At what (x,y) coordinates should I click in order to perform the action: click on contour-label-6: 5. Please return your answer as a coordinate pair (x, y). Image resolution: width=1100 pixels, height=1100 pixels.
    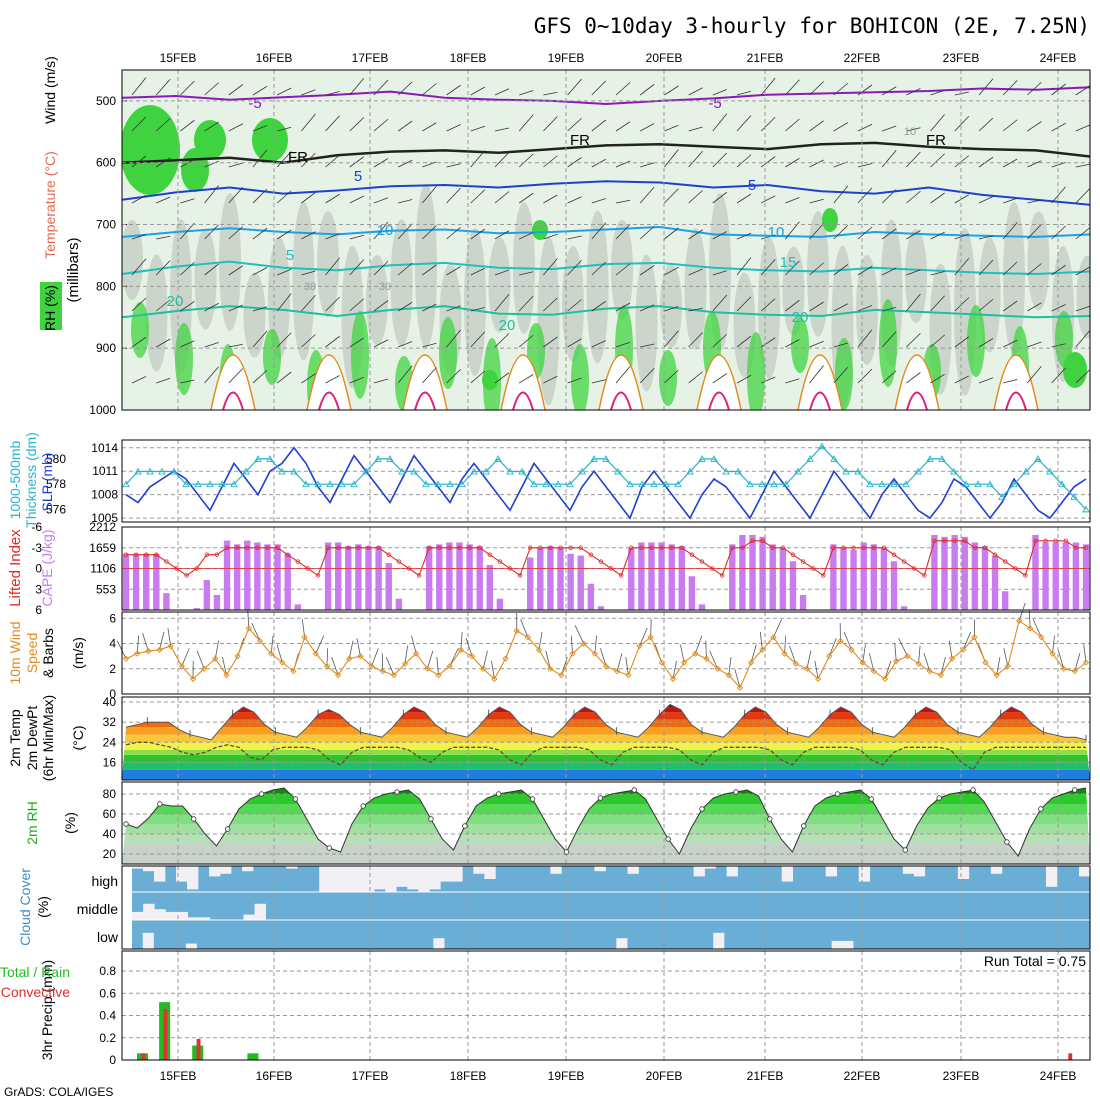
    Looking at the image, I should click on (752, 185).